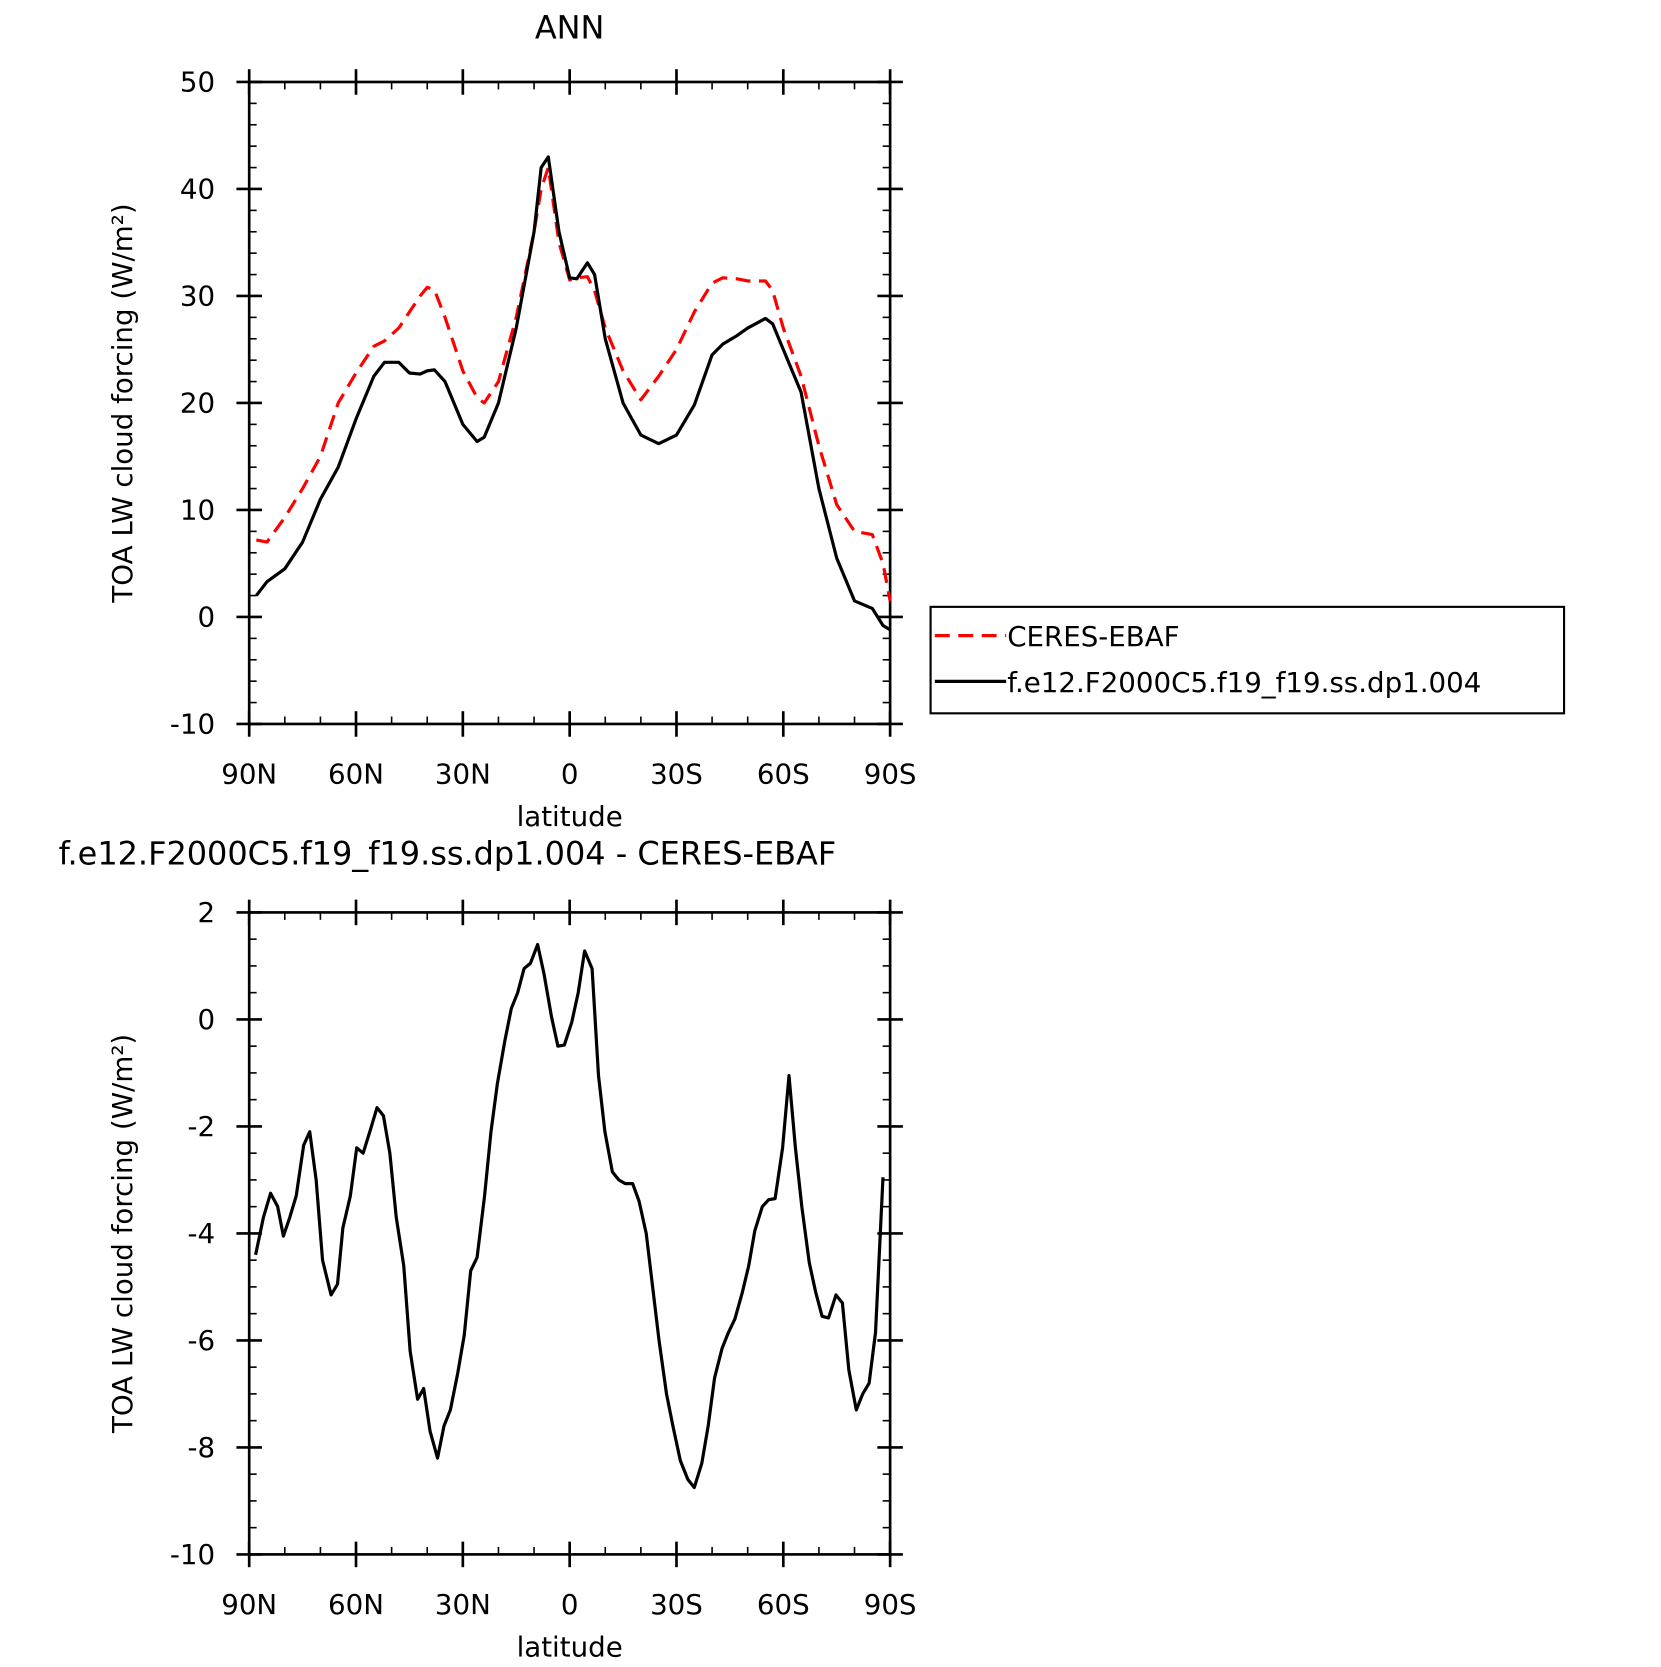 This screenshot has width=1661, height=1667. What do you see at coordinates (1247, 660) in the screenshot?
I see `legend-box` at bounding box center [1247, 660].